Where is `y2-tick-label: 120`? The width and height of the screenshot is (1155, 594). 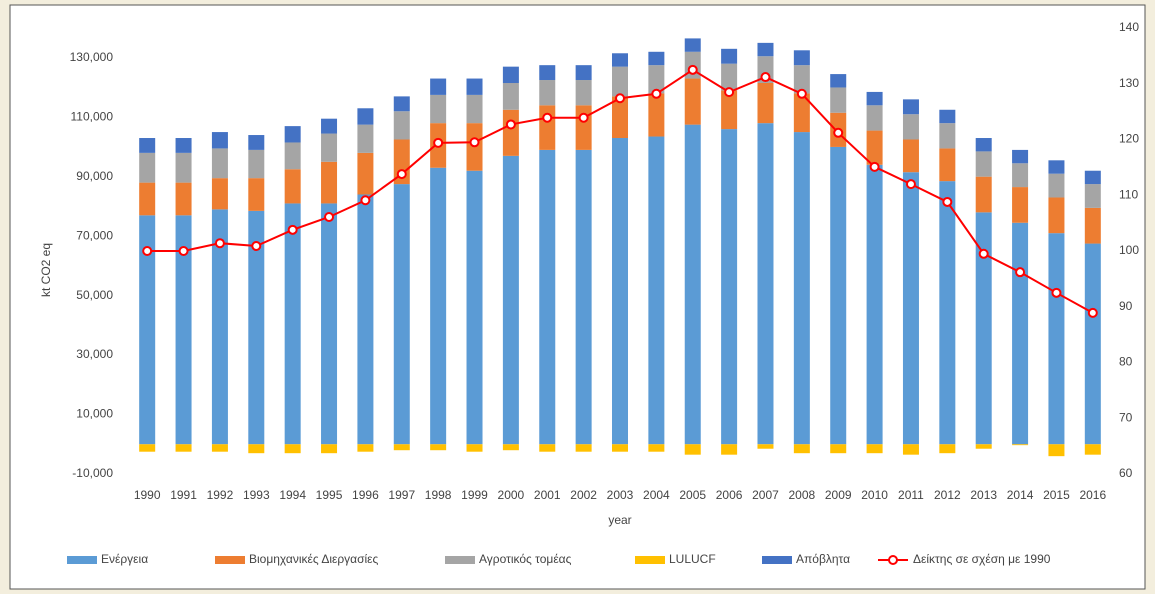
y2-tick-label: 120 is located at coordinates (1129, 139).